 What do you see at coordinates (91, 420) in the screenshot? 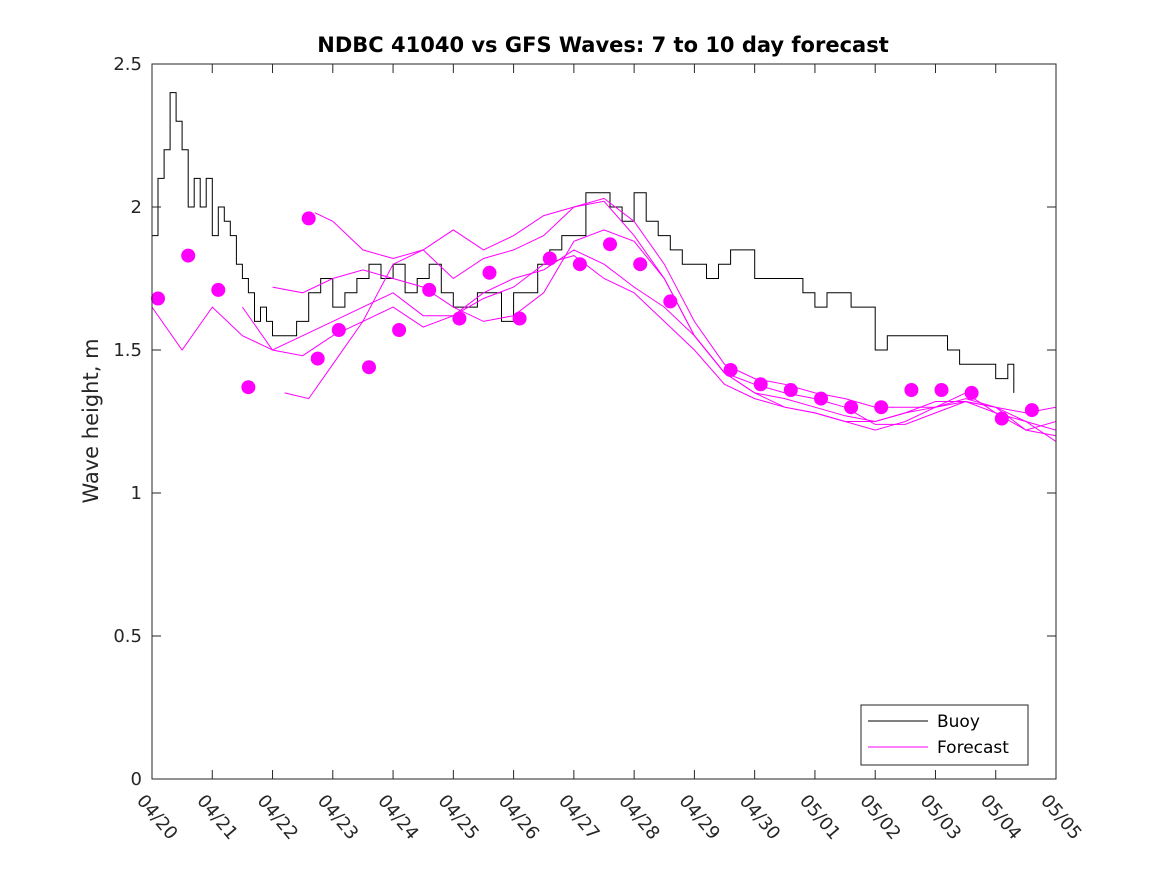
I see `y-axis-label: Wave height, m` at bounding box center [91, 420].